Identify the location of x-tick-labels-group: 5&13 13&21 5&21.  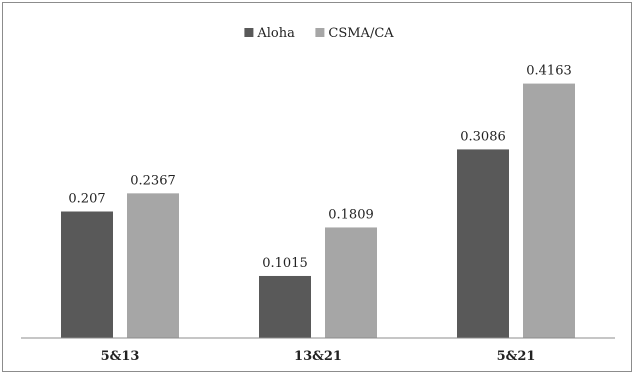
(318, 356).